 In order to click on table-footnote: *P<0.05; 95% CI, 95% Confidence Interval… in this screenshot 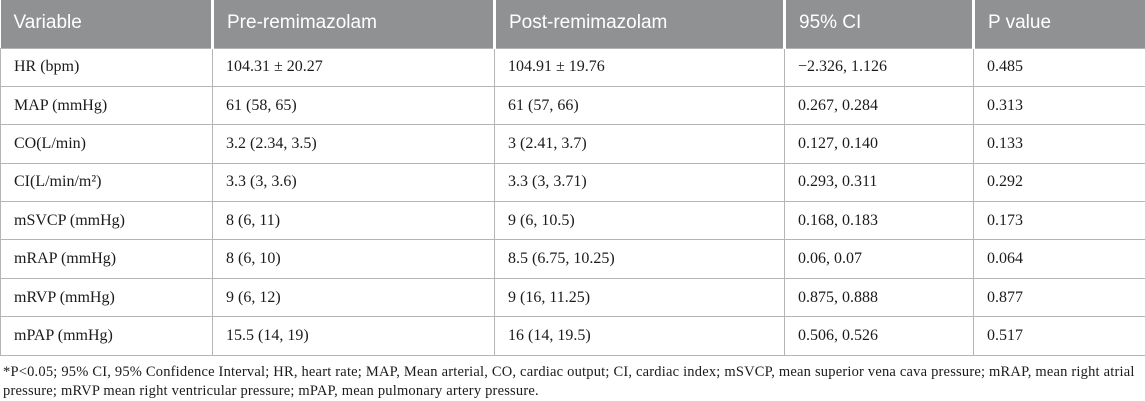, I will do `click(569, 381)`.